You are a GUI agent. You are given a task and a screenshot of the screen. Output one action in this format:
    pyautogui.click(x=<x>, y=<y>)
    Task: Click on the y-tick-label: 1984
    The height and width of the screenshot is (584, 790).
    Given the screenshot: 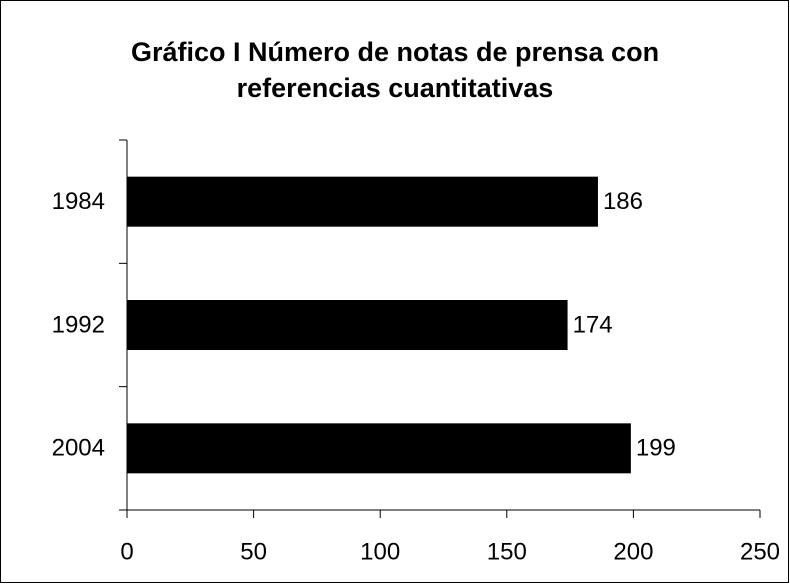 What is the action you would take?
    pyautogui.click(x=78, y=201)
    